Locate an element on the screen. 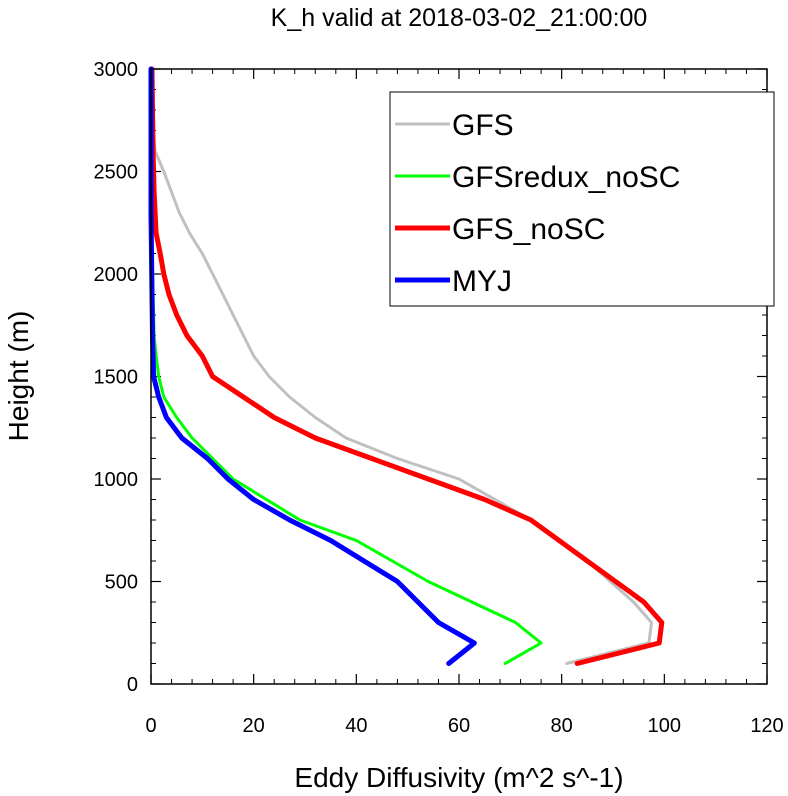 The image size is (788, 796). y-tick-label: 2500 is located at coordinates (116, 173).